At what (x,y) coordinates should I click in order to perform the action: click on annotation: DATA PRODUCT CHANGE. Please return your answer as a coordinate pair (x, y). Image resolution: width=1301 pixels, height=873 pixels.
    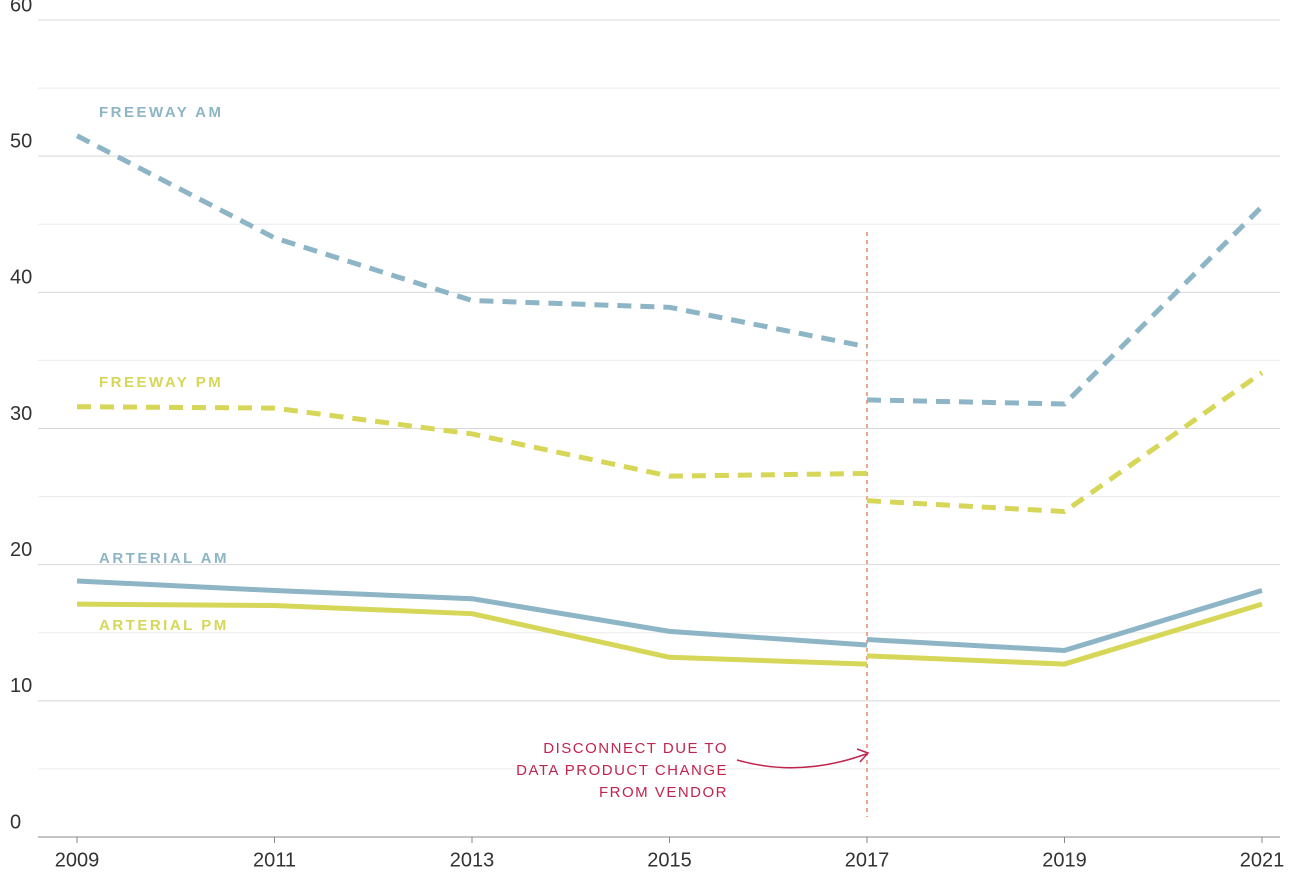
    Looking at the image, I should click on (622, 770).